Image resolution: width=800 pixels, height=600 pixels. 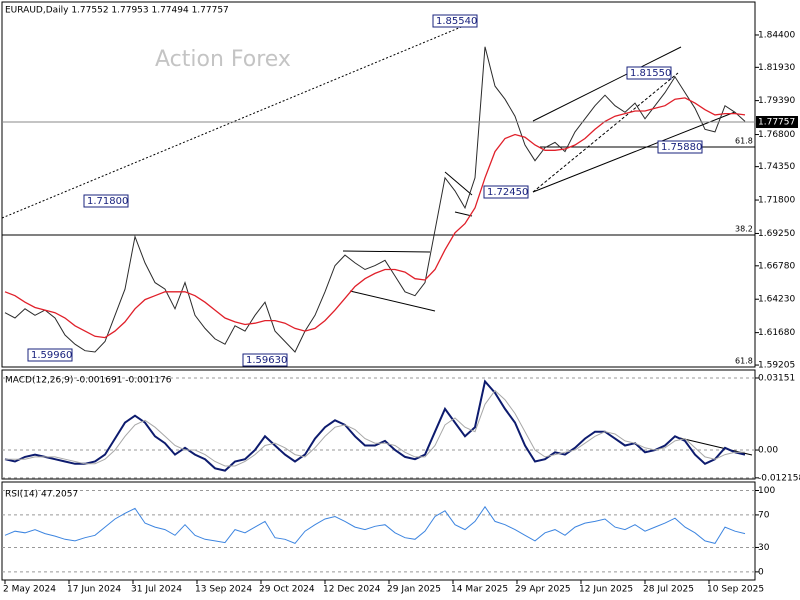 What do you see at coordinates (776, 167) in the screenshot?
I see `y-tick-label: 1.74350` at bounding box center [776, 167].